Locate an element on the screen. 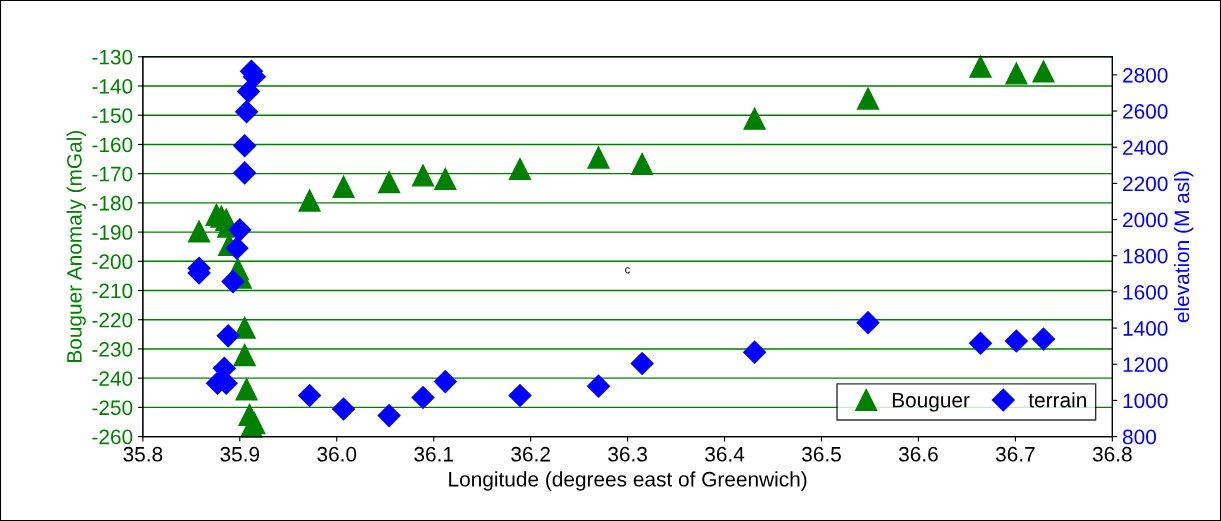 The image size is (1221, 521). x-tick-label: 36.4 is located at coordinates (725, 454).